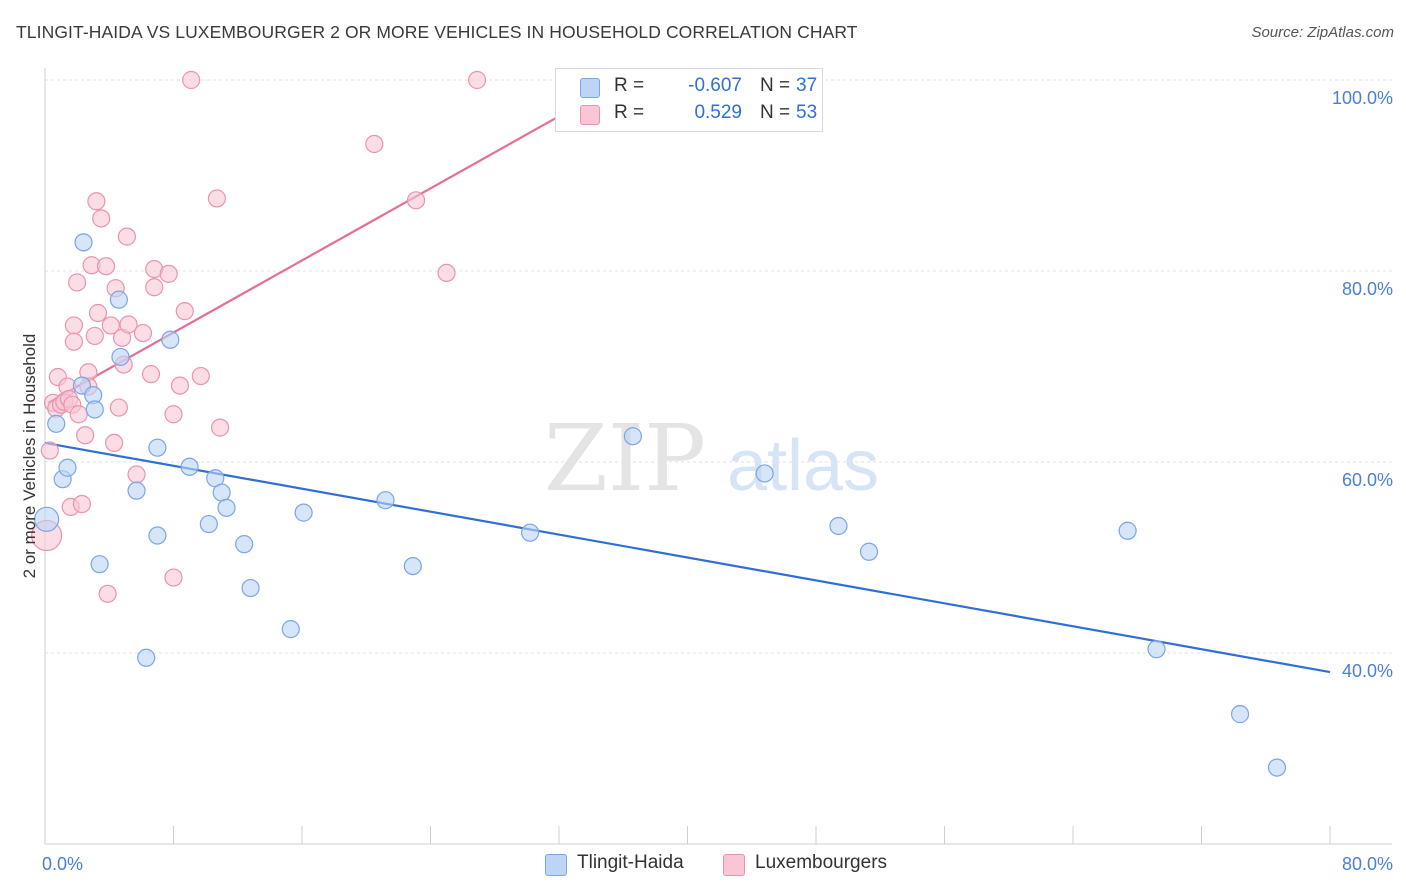 The width and height of the screenshot is (1406, 892). I want to click on x-tick-label-right: 80.0%, so click(1367, 864).